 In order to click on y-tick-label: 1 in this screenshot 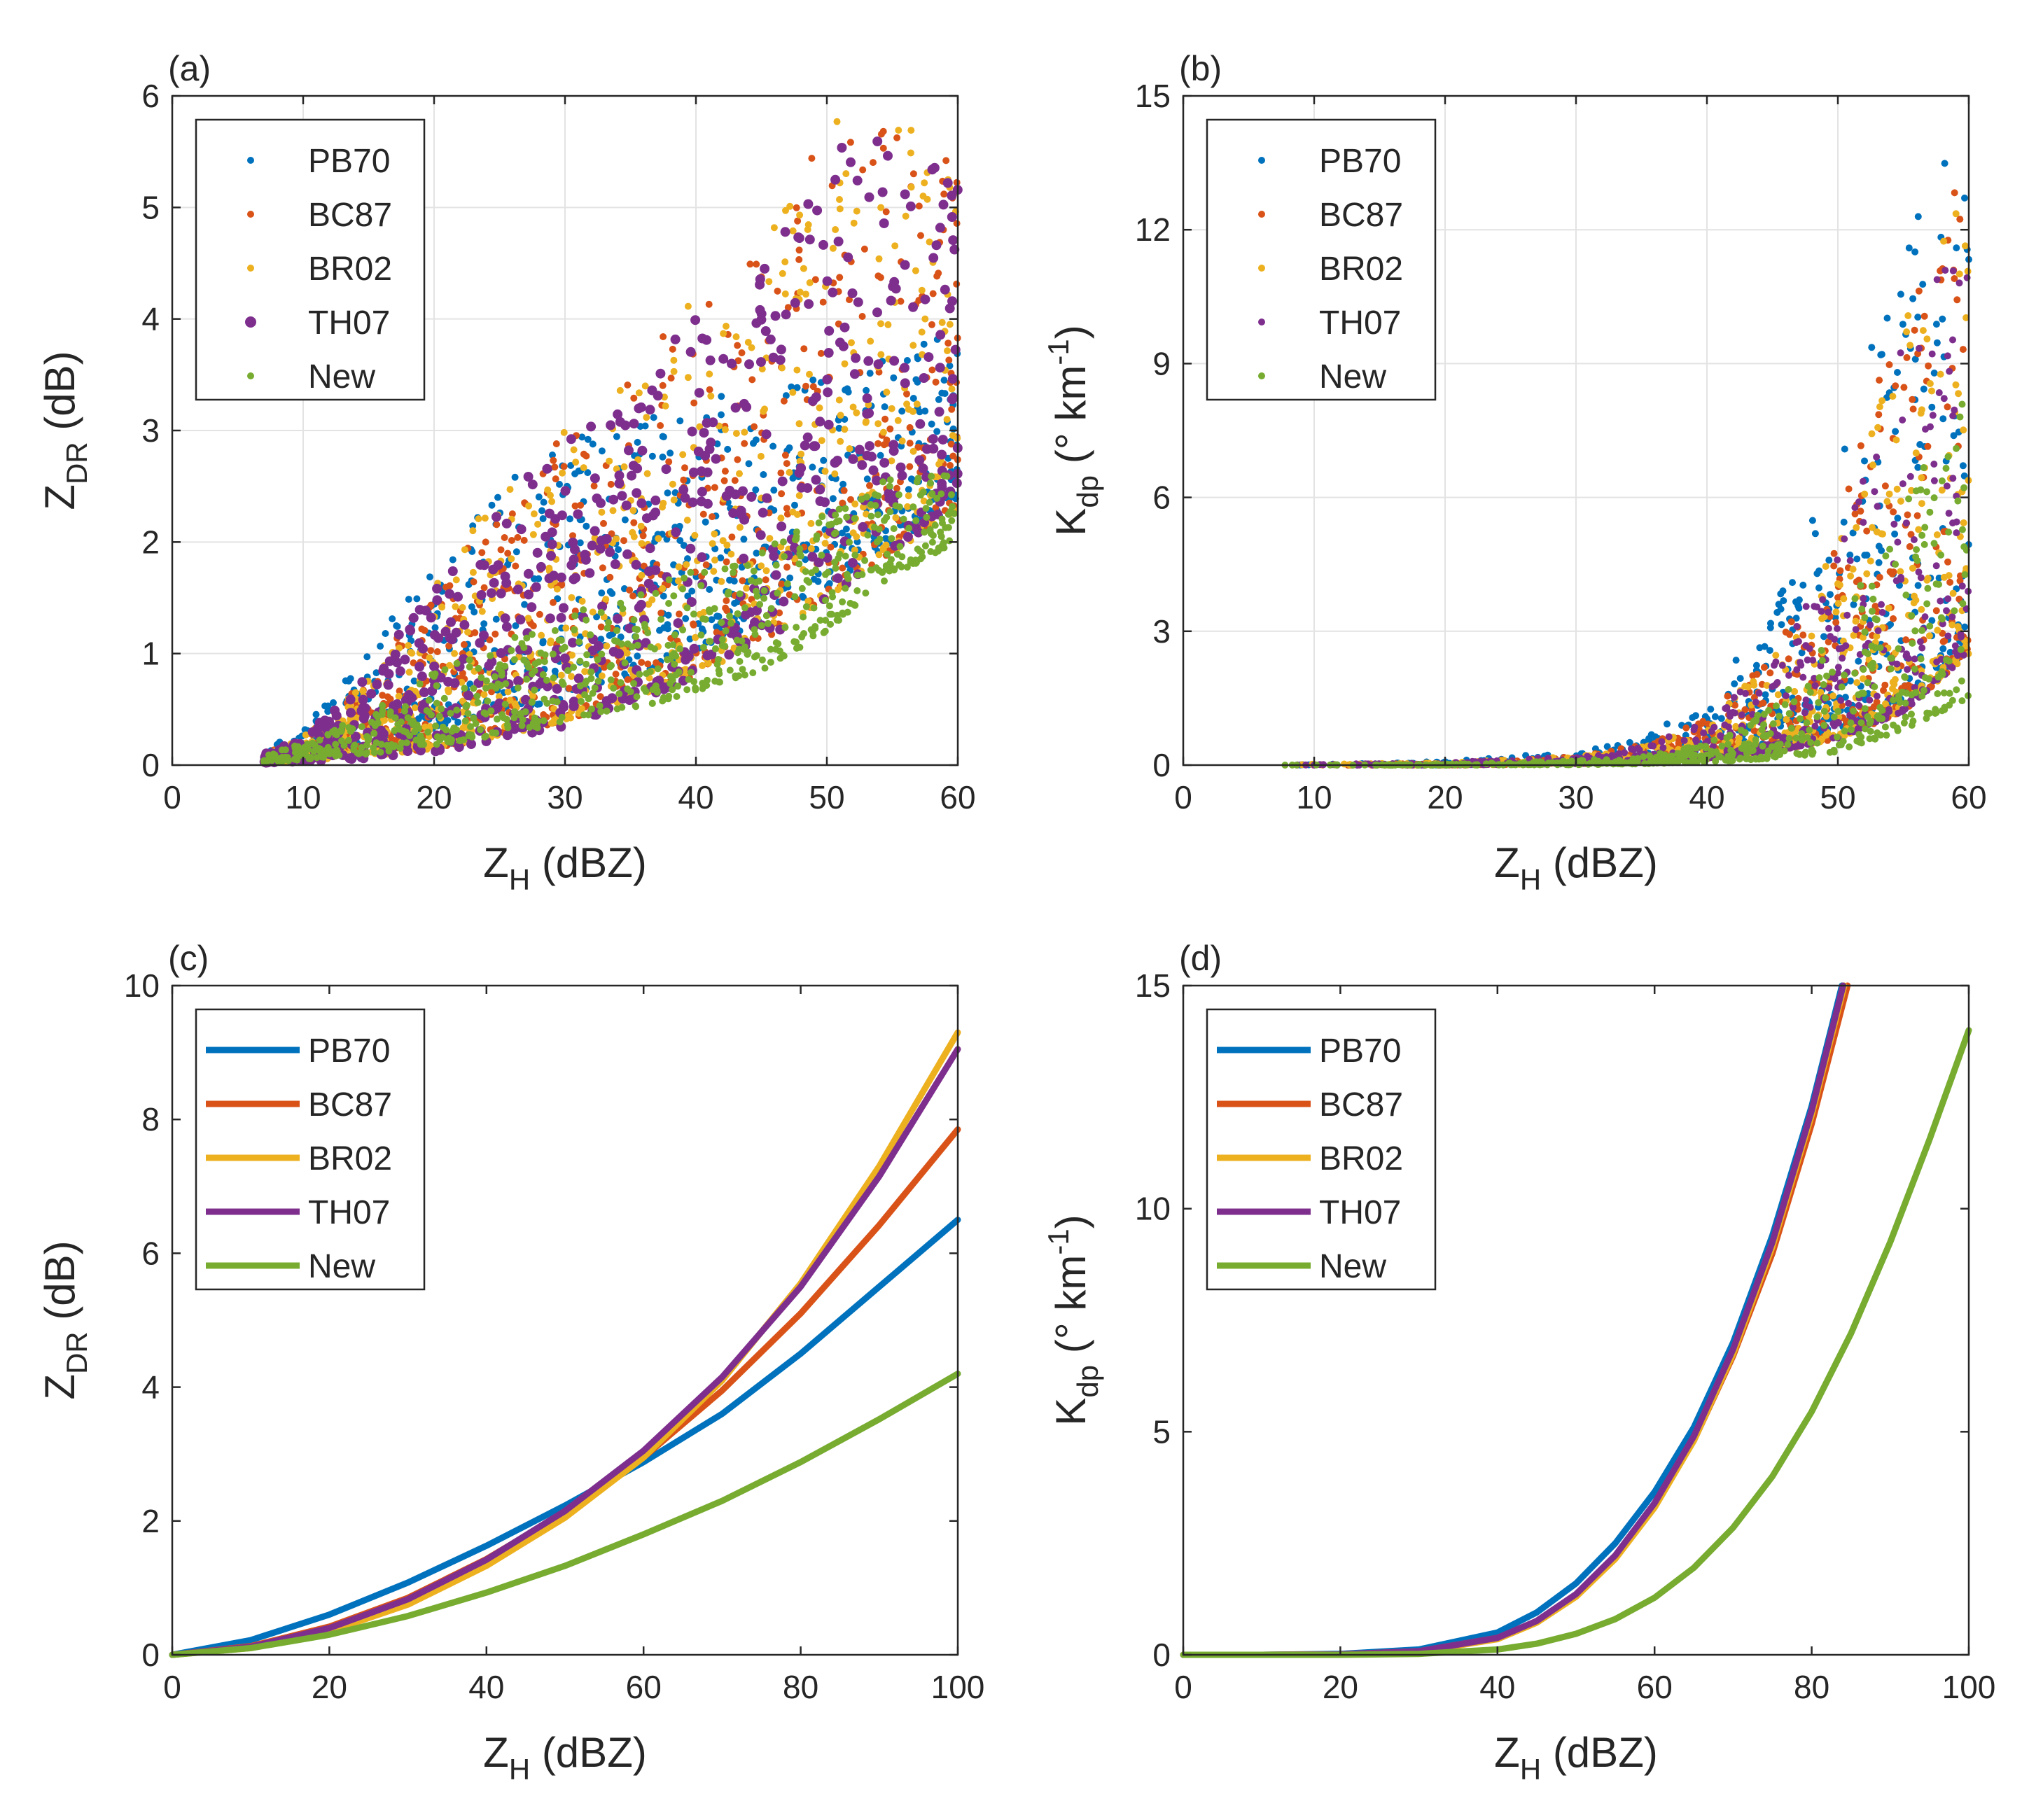, I will do `click(150, 654)`.